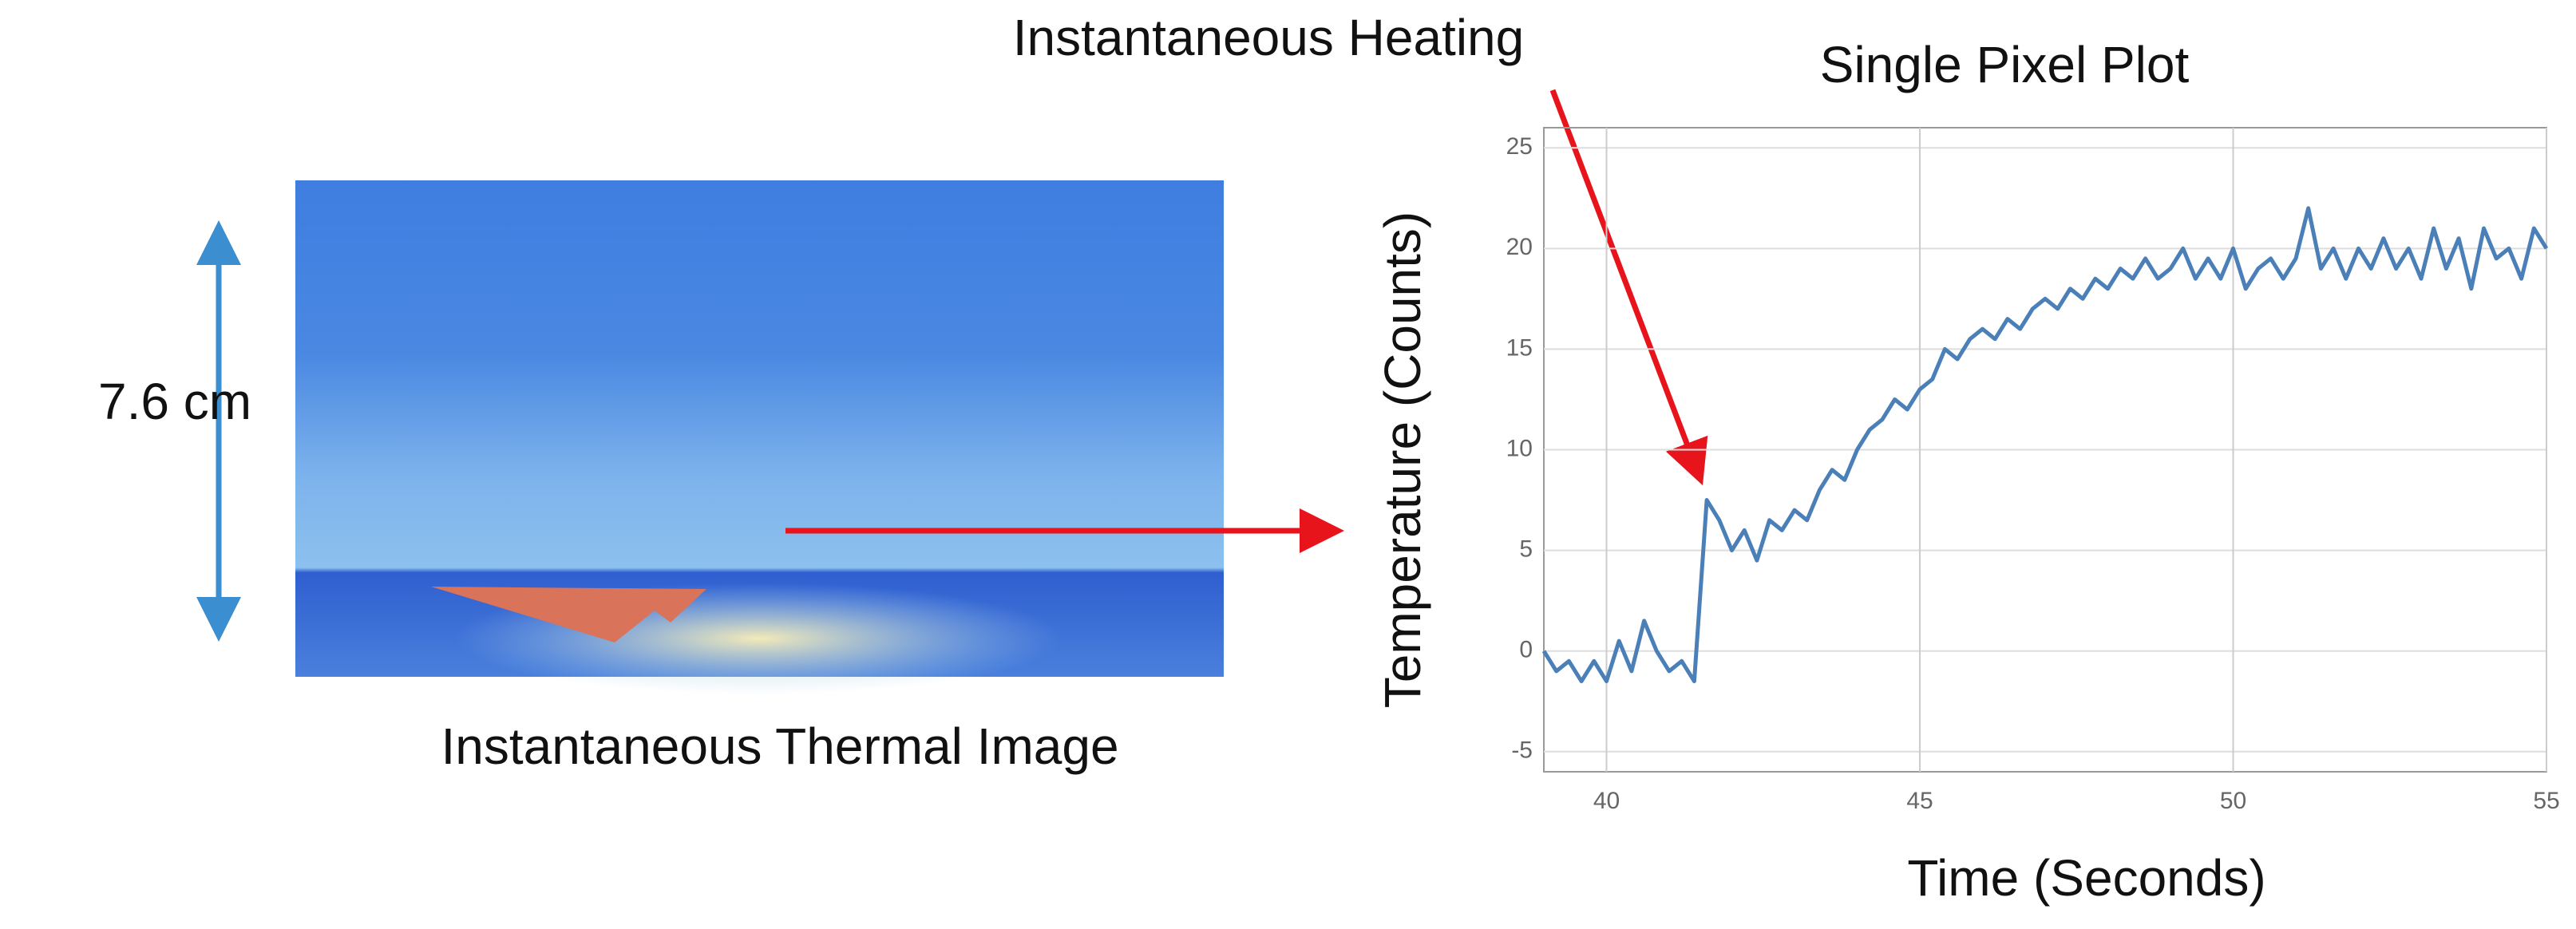  Describe the element at coordinates (1607, 801) in the screenshot. I see `x-tick-label: 40` at that location.